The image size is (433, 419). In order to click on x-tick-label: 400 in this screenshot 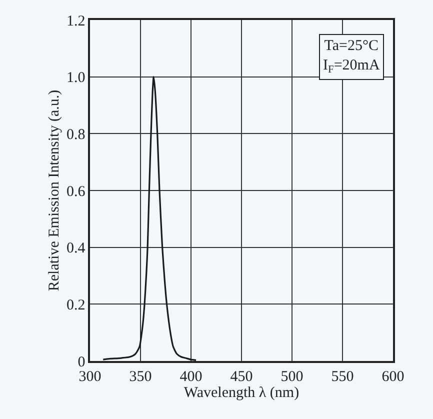, I will do `click(191, 376)`.